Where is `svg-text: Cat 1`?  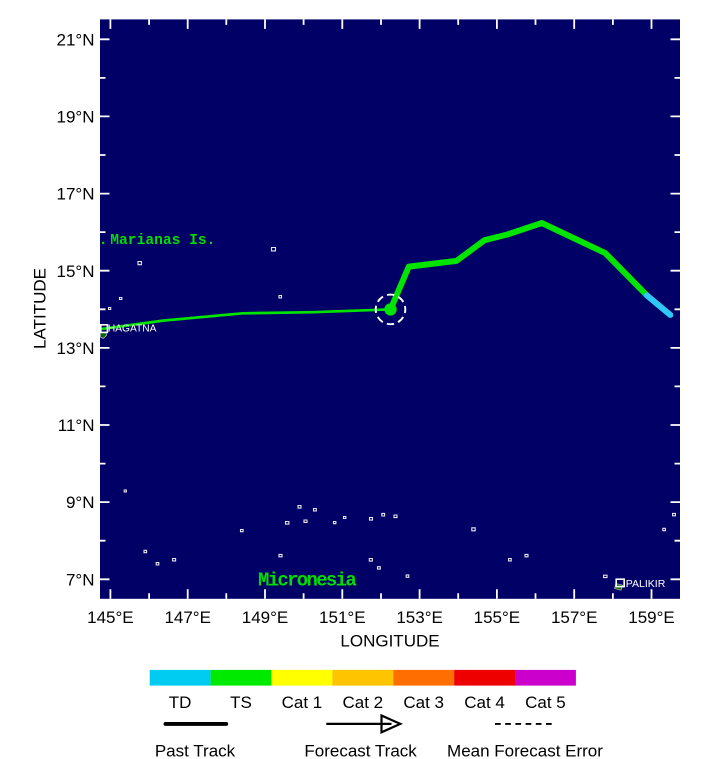 svg-text: Cat 1 is located at coordinates (302, 702).